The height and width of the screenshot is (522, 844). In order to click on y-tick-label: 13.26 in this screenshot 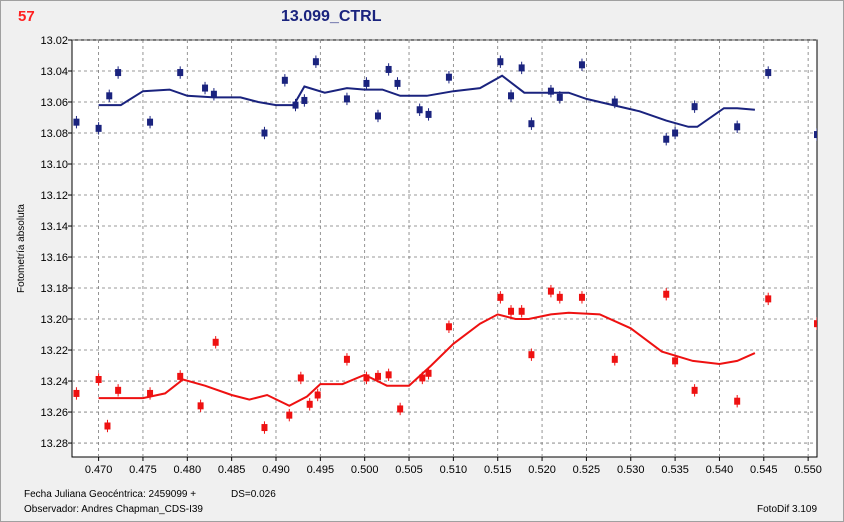, I will do `click(54, 413)`.